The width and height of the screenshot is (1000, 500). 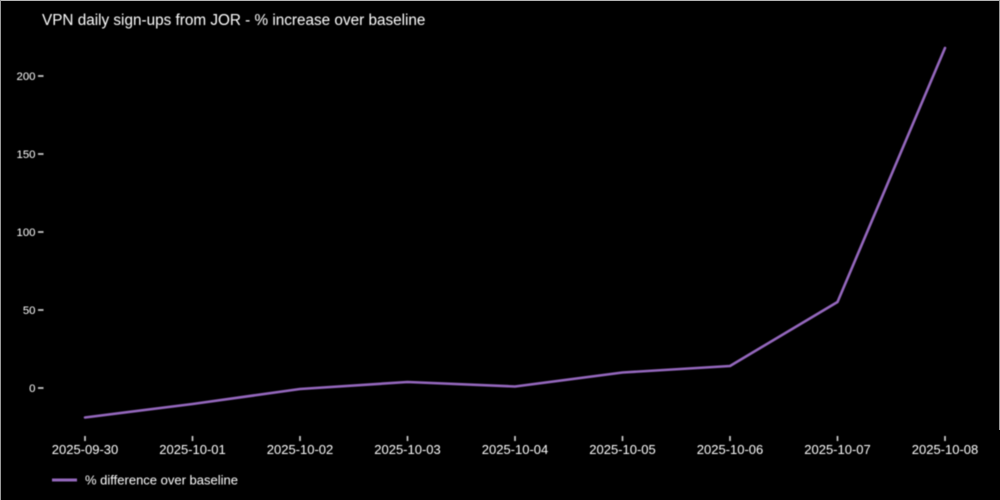 What do you see at coordinates (25, 77) in the screenshot?
I see `svg-text: 200` at bounding box center [25, 77].